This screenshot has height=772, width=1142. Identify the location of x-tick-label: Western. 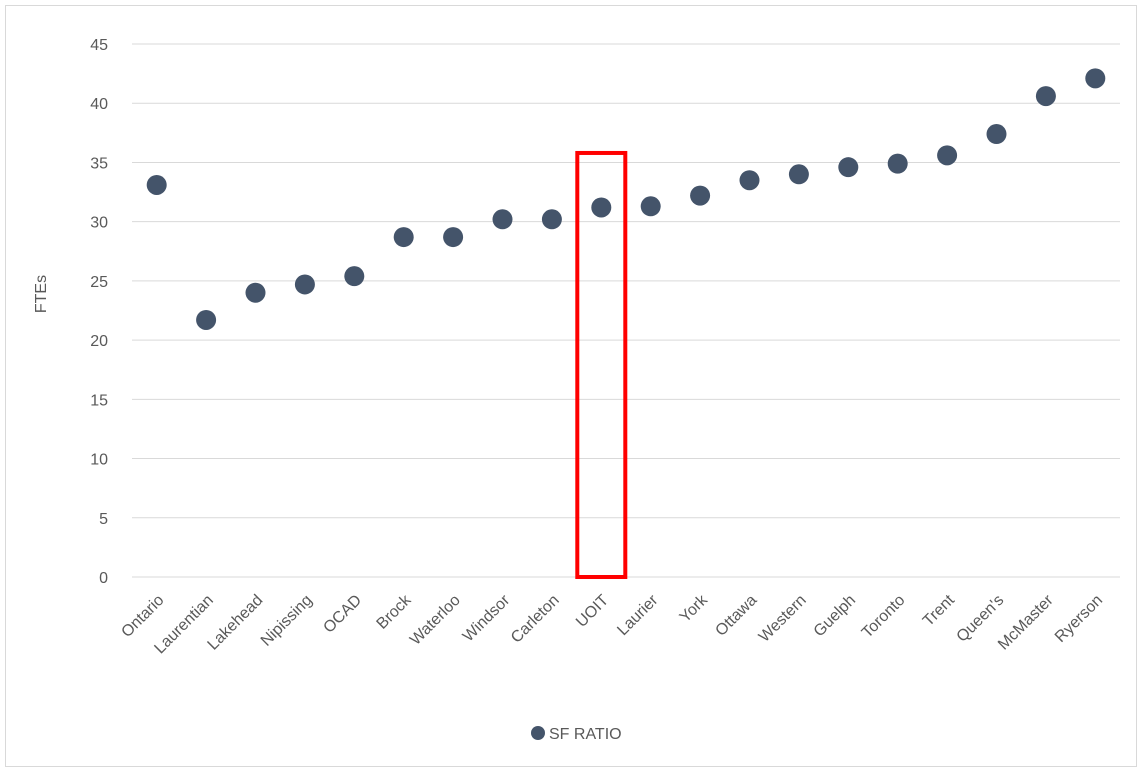
(783, 619).